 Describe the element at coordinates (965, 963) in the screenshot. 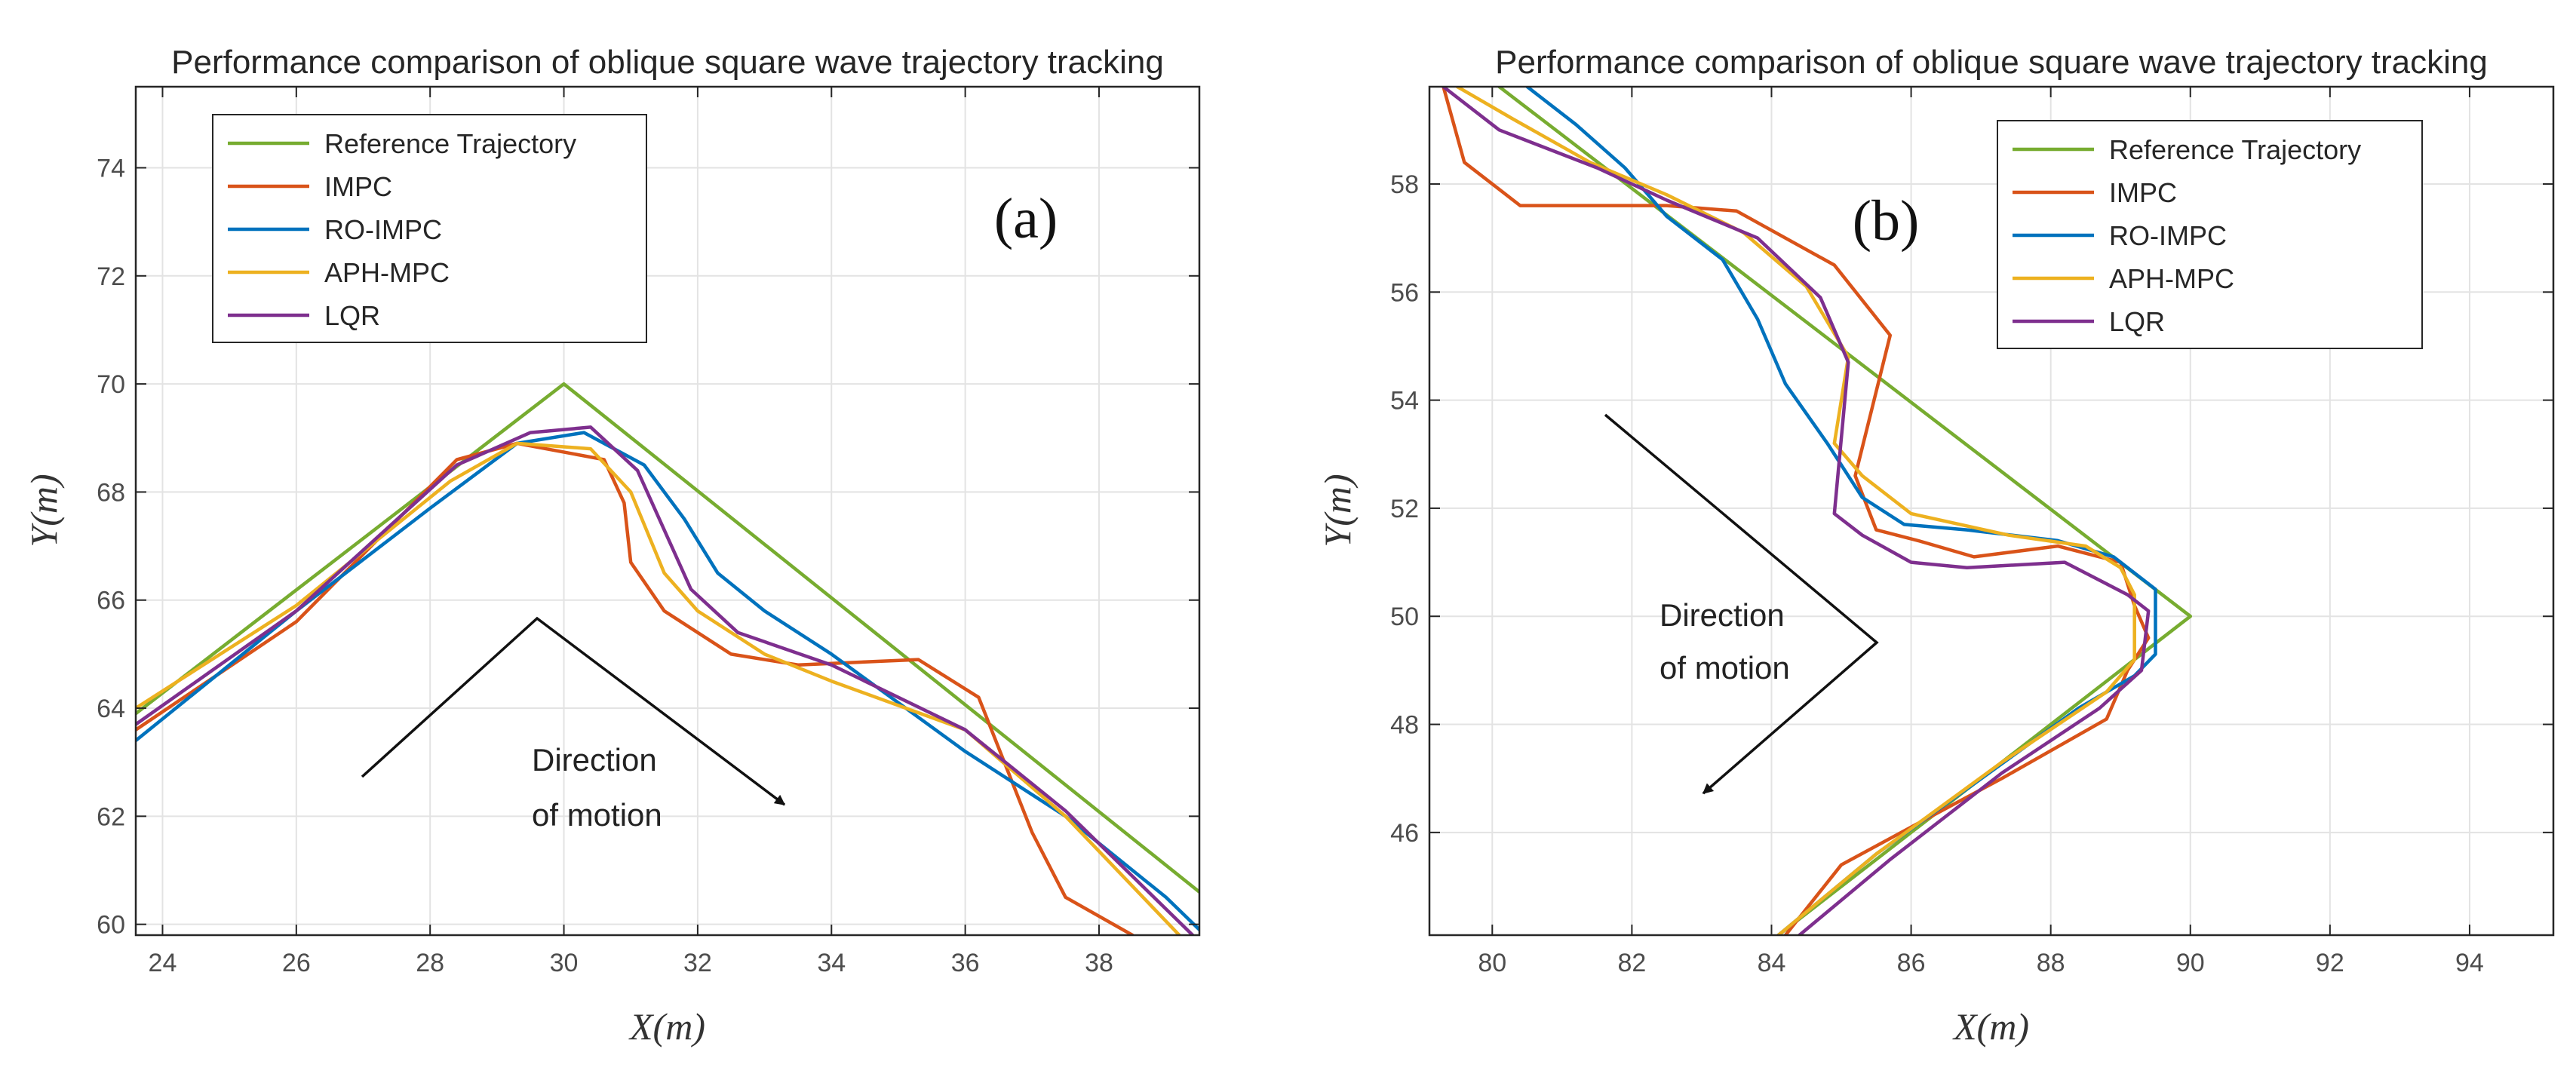

I see `x-tick-label: 36` at that location.